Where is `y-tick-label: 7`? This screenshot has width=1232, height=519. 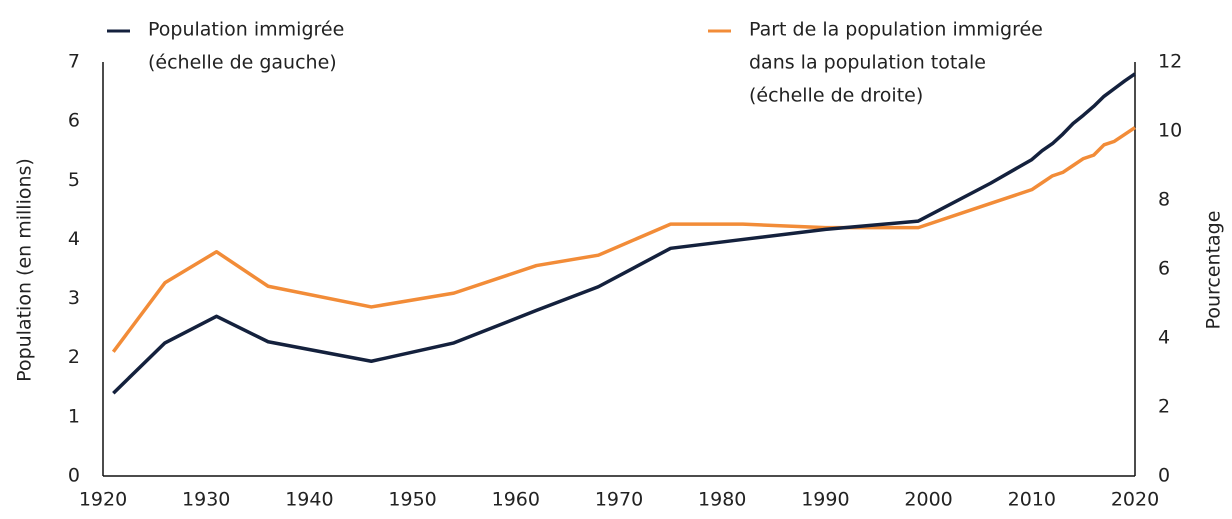
y-tick-label: 7 is located at coordinates (74, 62).